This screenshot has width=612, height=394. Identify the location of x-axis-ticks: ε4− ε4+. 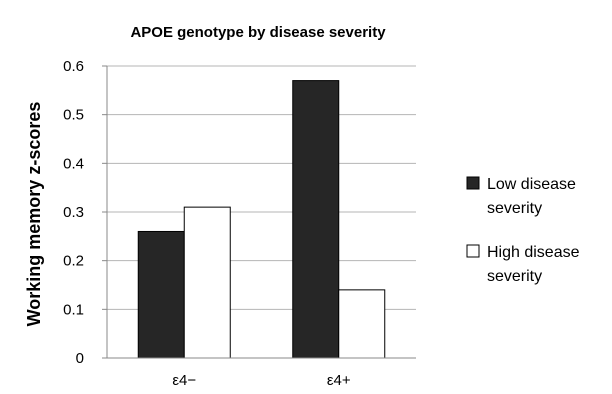
(261, 380).